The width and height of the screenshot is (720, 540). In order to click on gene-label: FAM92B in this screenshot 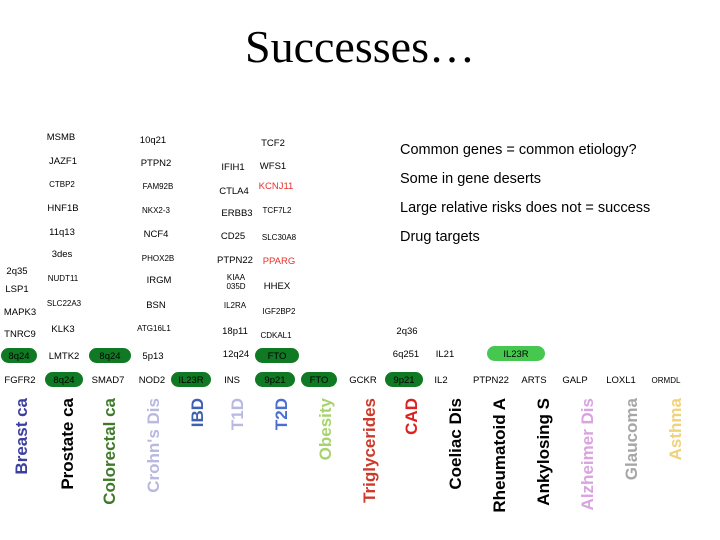, I will do `click(158, 185)`.